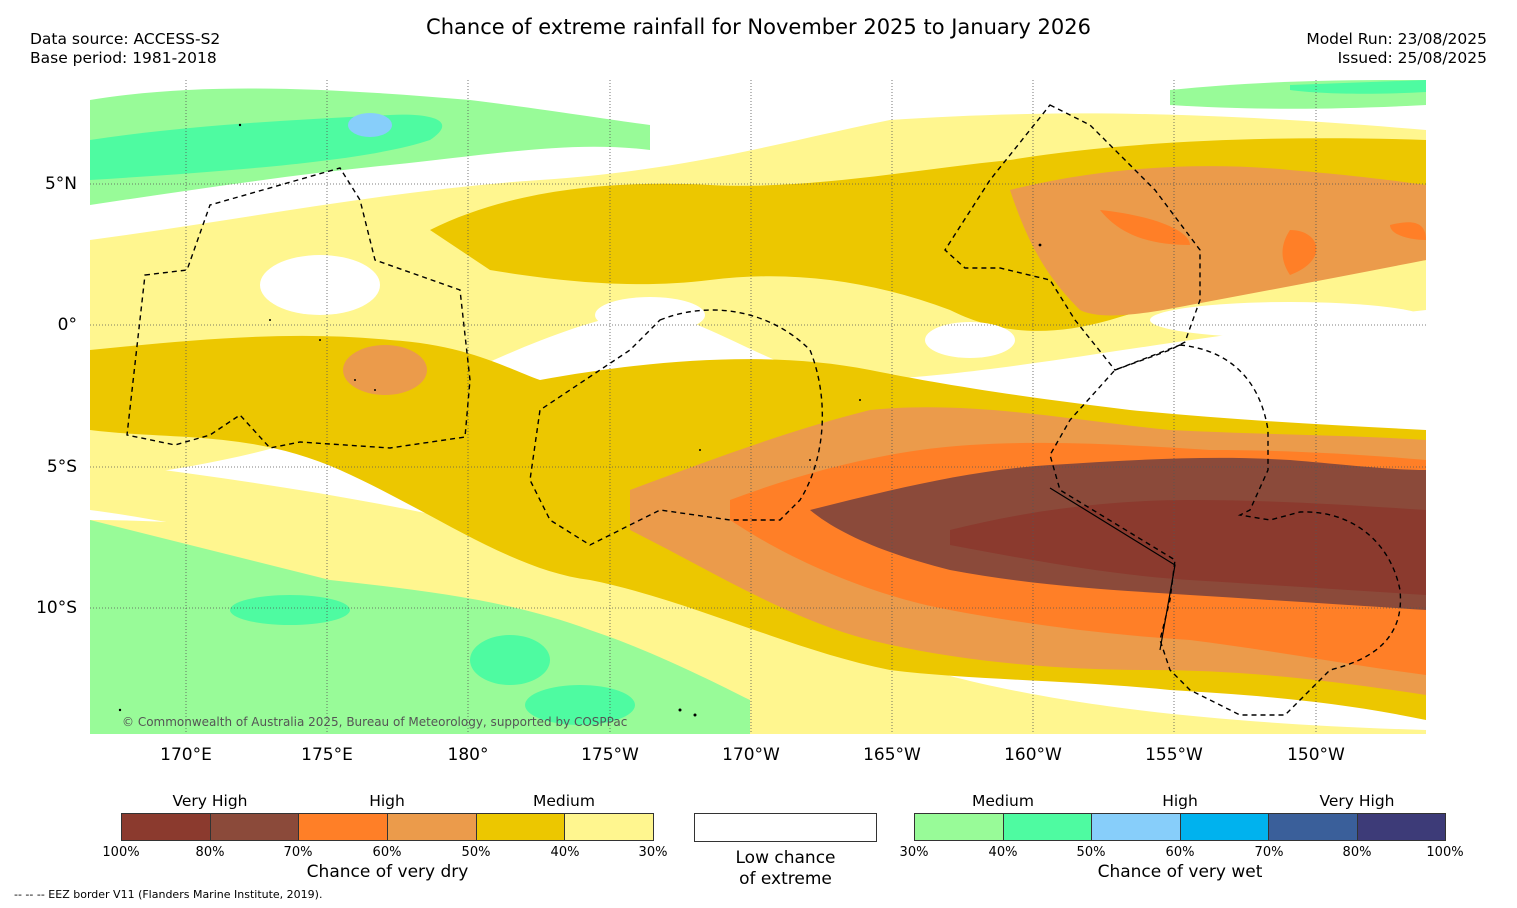 Image resolution: width=1517 pixels, height=908 pixels. Describe the element at coordinates (892, 755) in the screenshot. I see `lon-label-165w: 165°W` at that location.